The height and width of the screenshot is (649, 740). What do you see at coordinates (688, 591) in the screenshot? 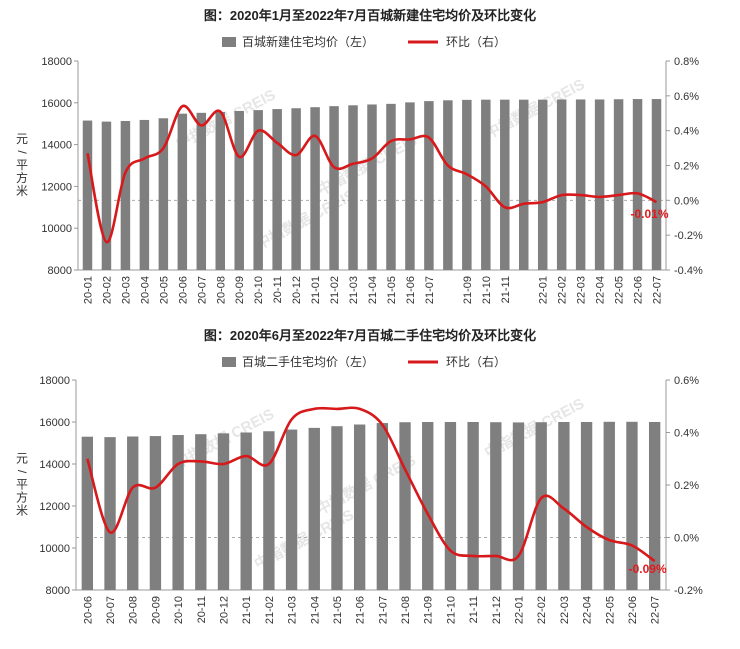
I see `right-axis-tick-label: -0.2%` at bounding box center [688, 591].